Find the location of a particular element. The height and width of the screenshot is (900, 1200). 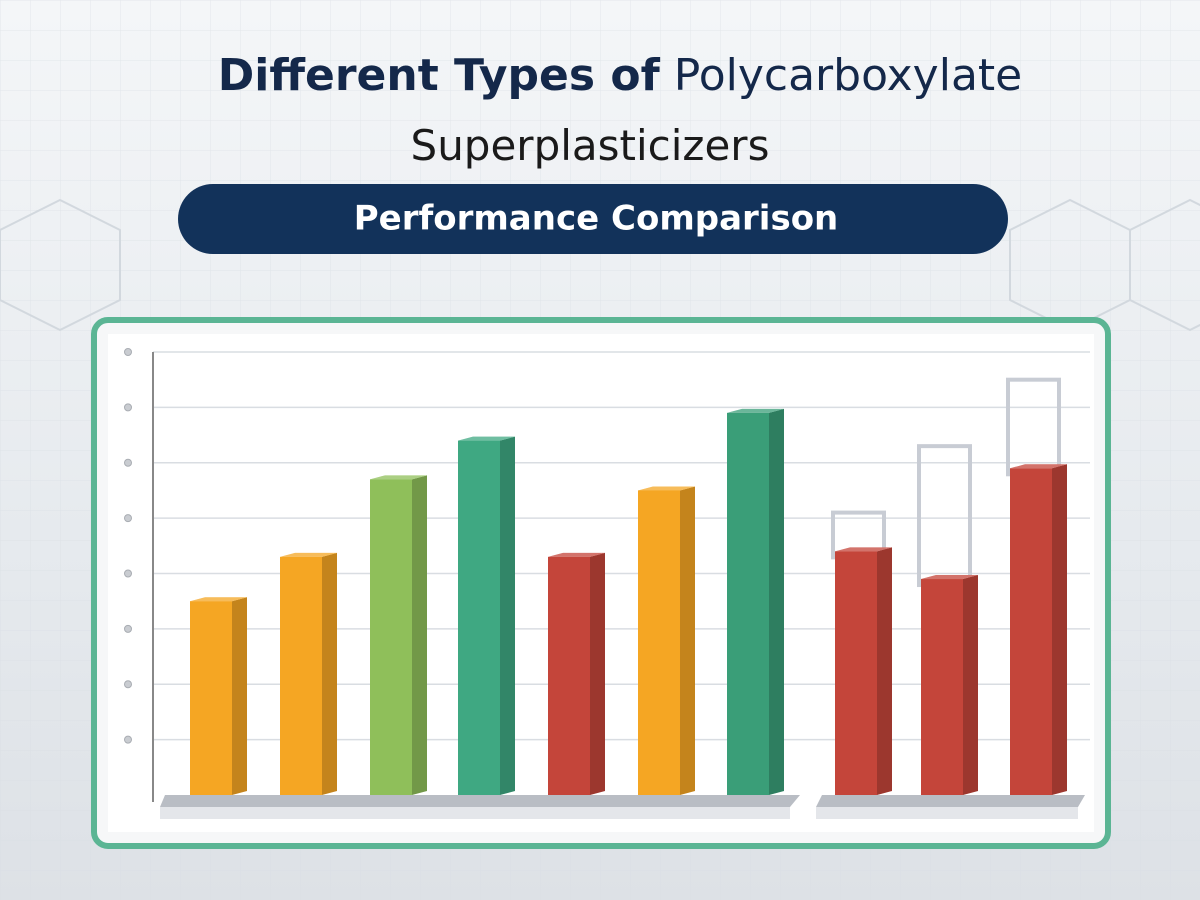

title-regular: Polycarboxylate is located at coordinates (848, 75).